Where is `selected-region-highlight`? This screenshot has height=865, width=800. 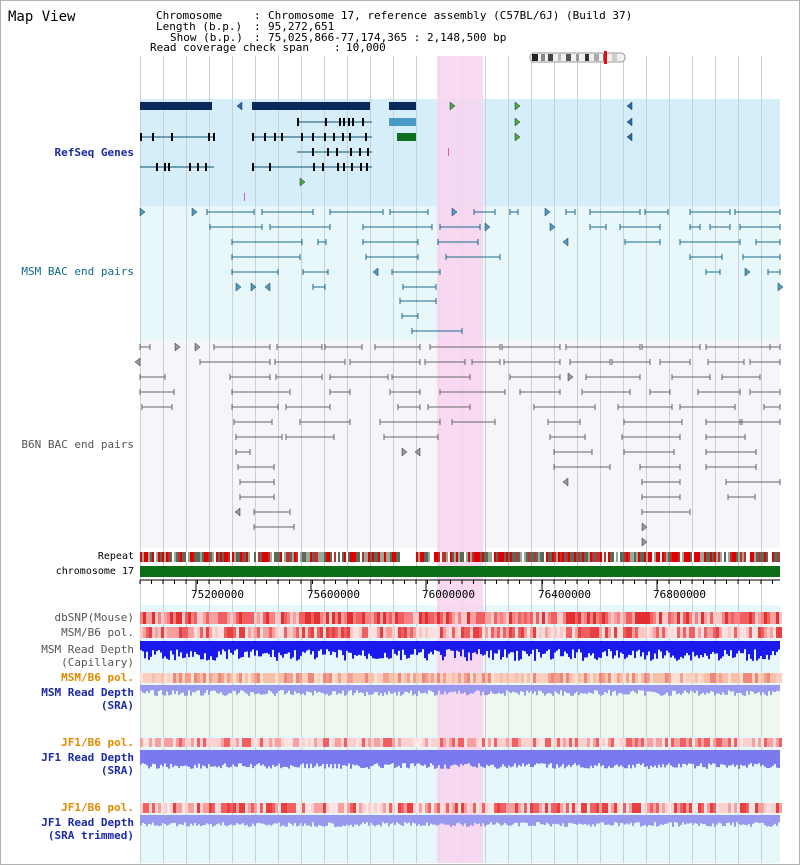 selected-region-highlight is located at coordinates (460, 459).